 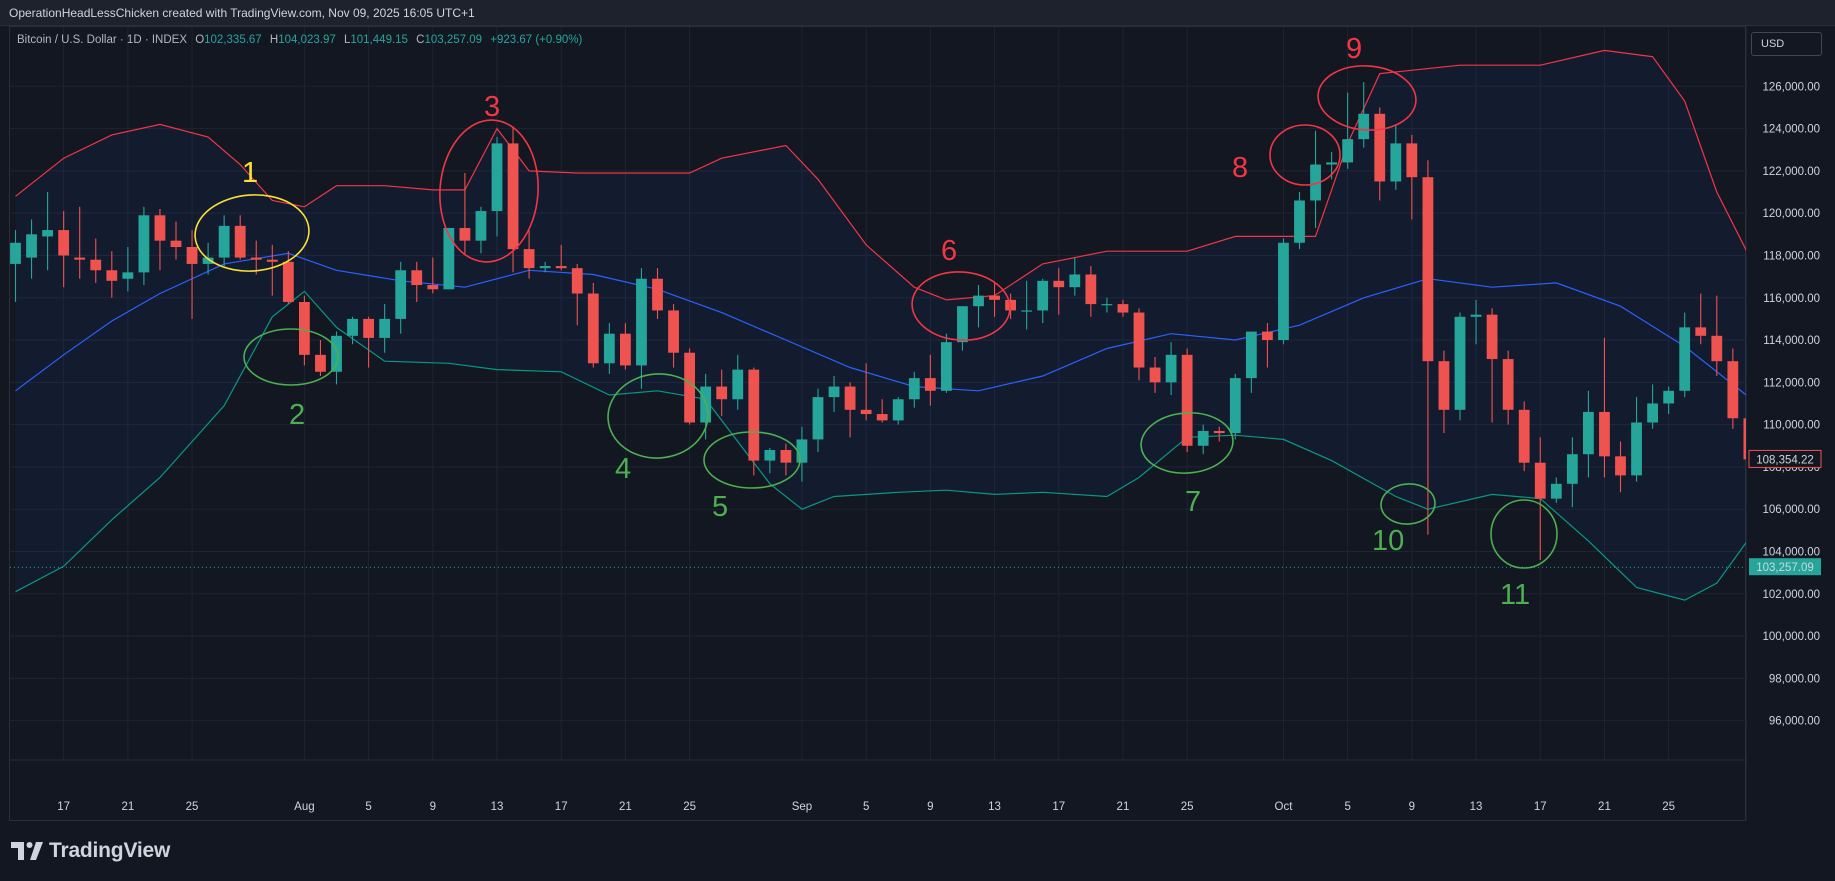 What do you see at coordinates (1791, 383) in the screenshot?
I see `y-tick-label: 112,000.00` at bounding box center [1791, 383].